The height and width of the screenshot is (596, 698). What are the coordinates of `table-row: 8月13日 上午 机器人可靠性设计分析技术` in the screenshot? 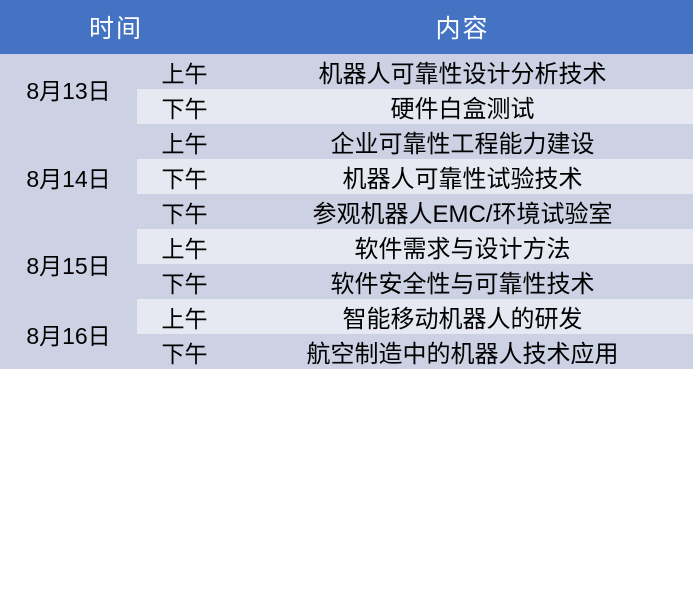 It's located at (347, 89).